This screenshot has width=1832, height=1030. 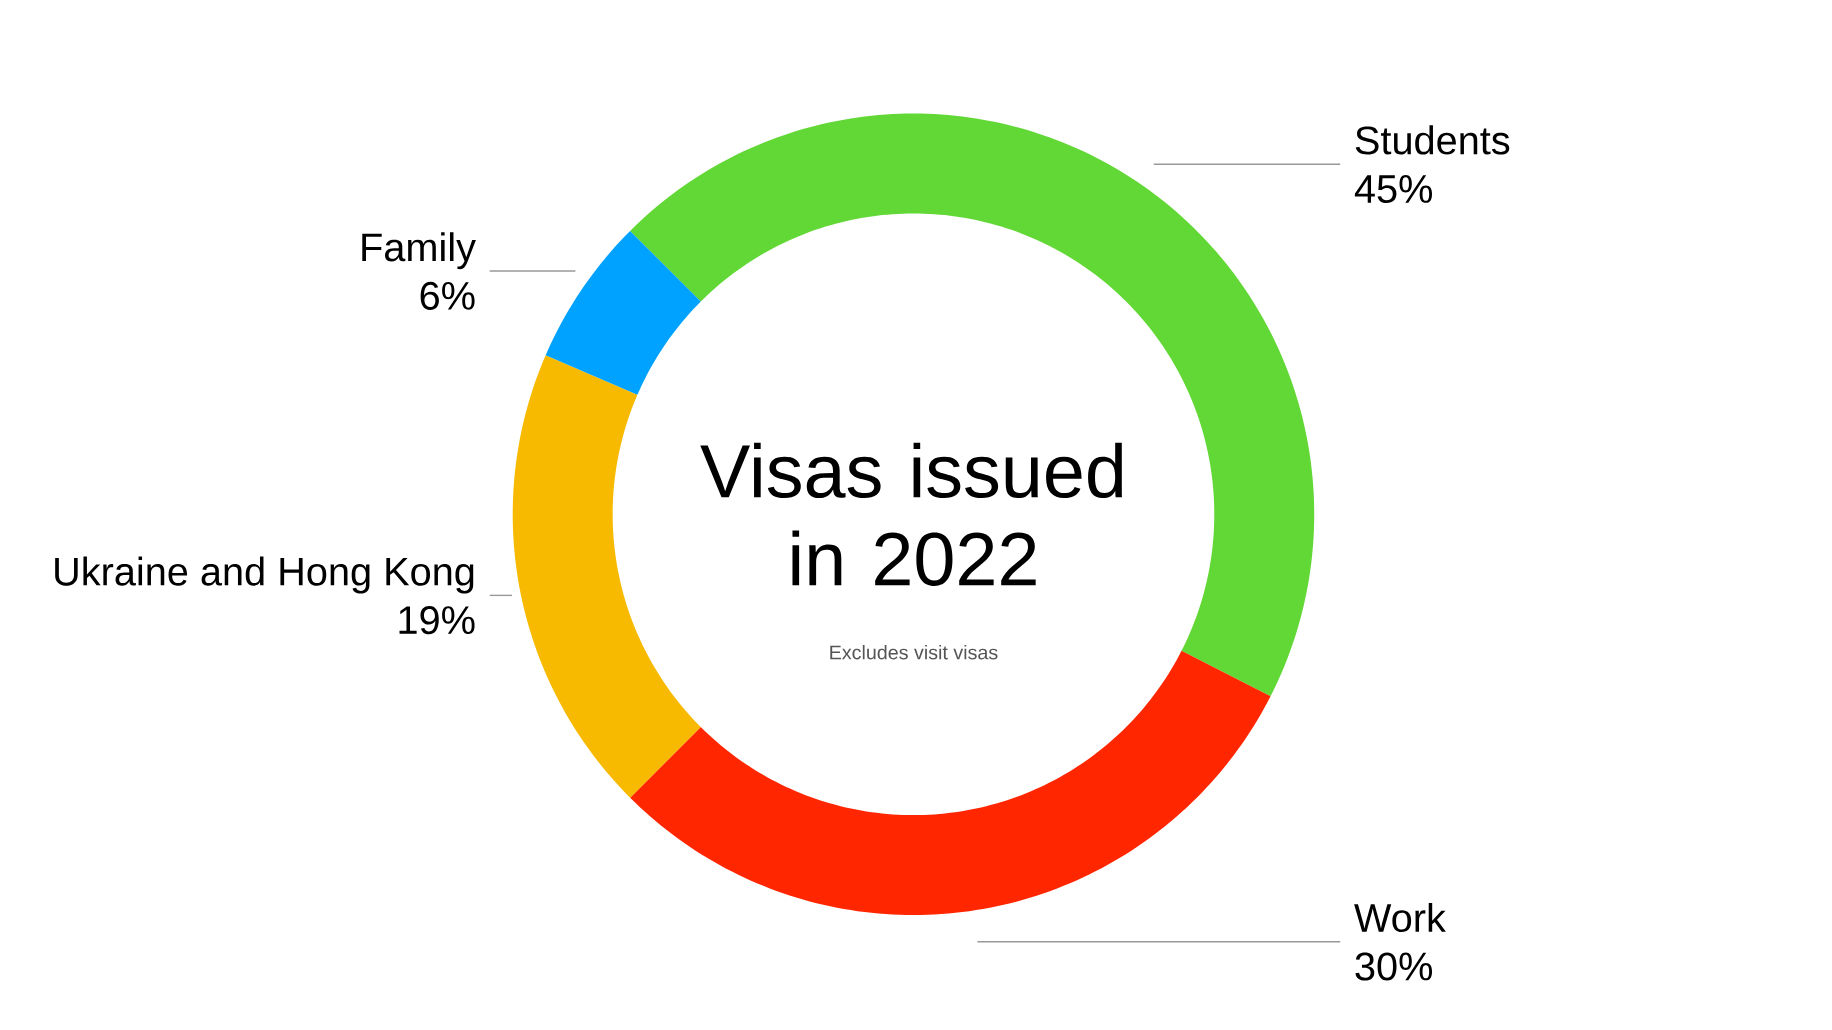 I want to click on data-label: 45%, so click(x=1393, y=189).